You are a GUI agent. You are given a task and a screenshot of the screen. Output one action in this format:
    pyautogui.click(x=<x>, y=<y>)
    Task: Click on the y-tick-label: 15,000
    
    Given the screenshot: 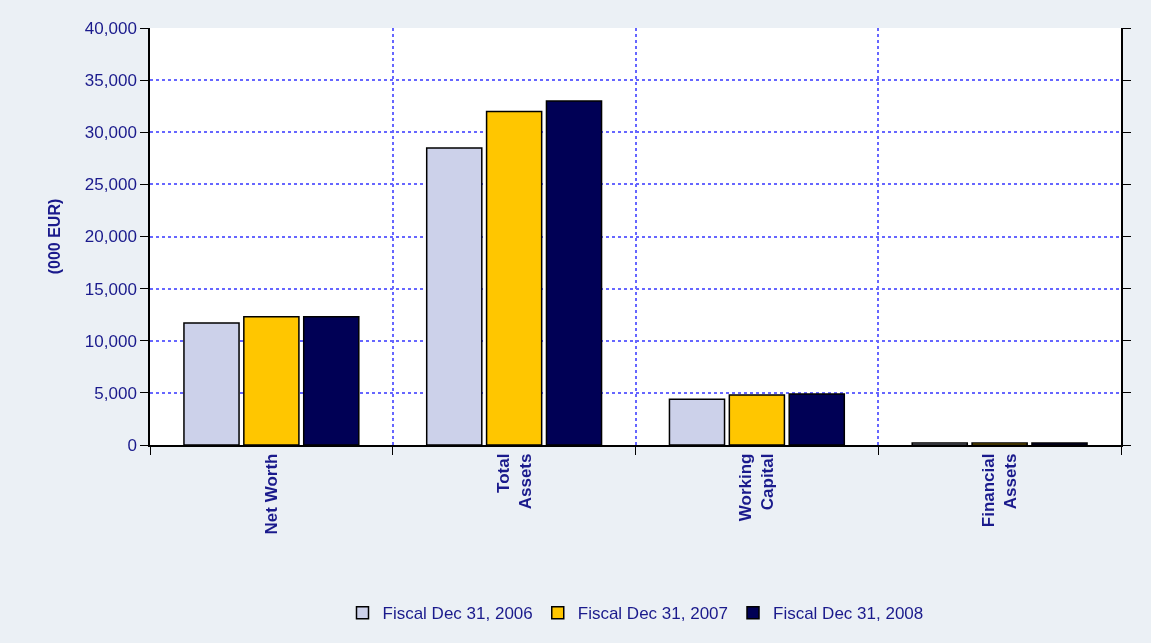 What is the action you would take?
    pyautogui.click(x=110, y=289)
    